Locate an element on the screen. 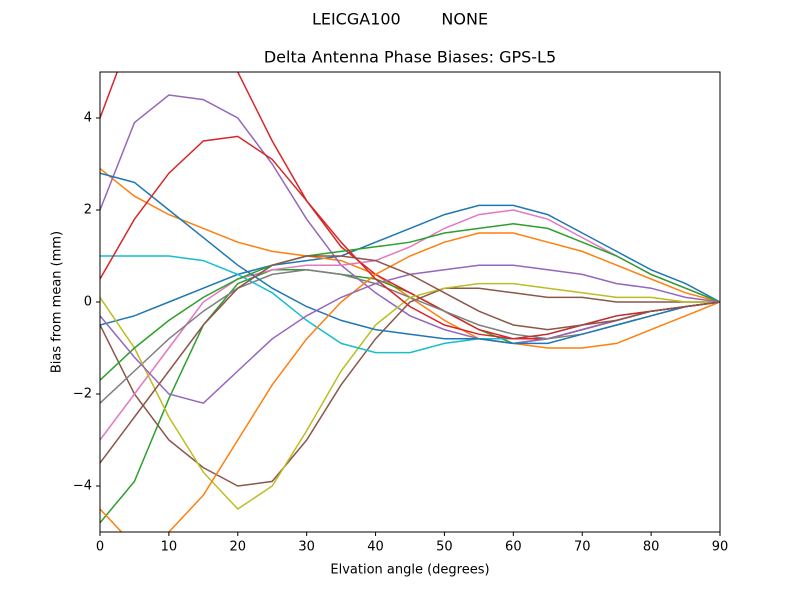 This screenshot has height=600, width=800. x-tick-label: 30 is located at coordinates (306, 547).